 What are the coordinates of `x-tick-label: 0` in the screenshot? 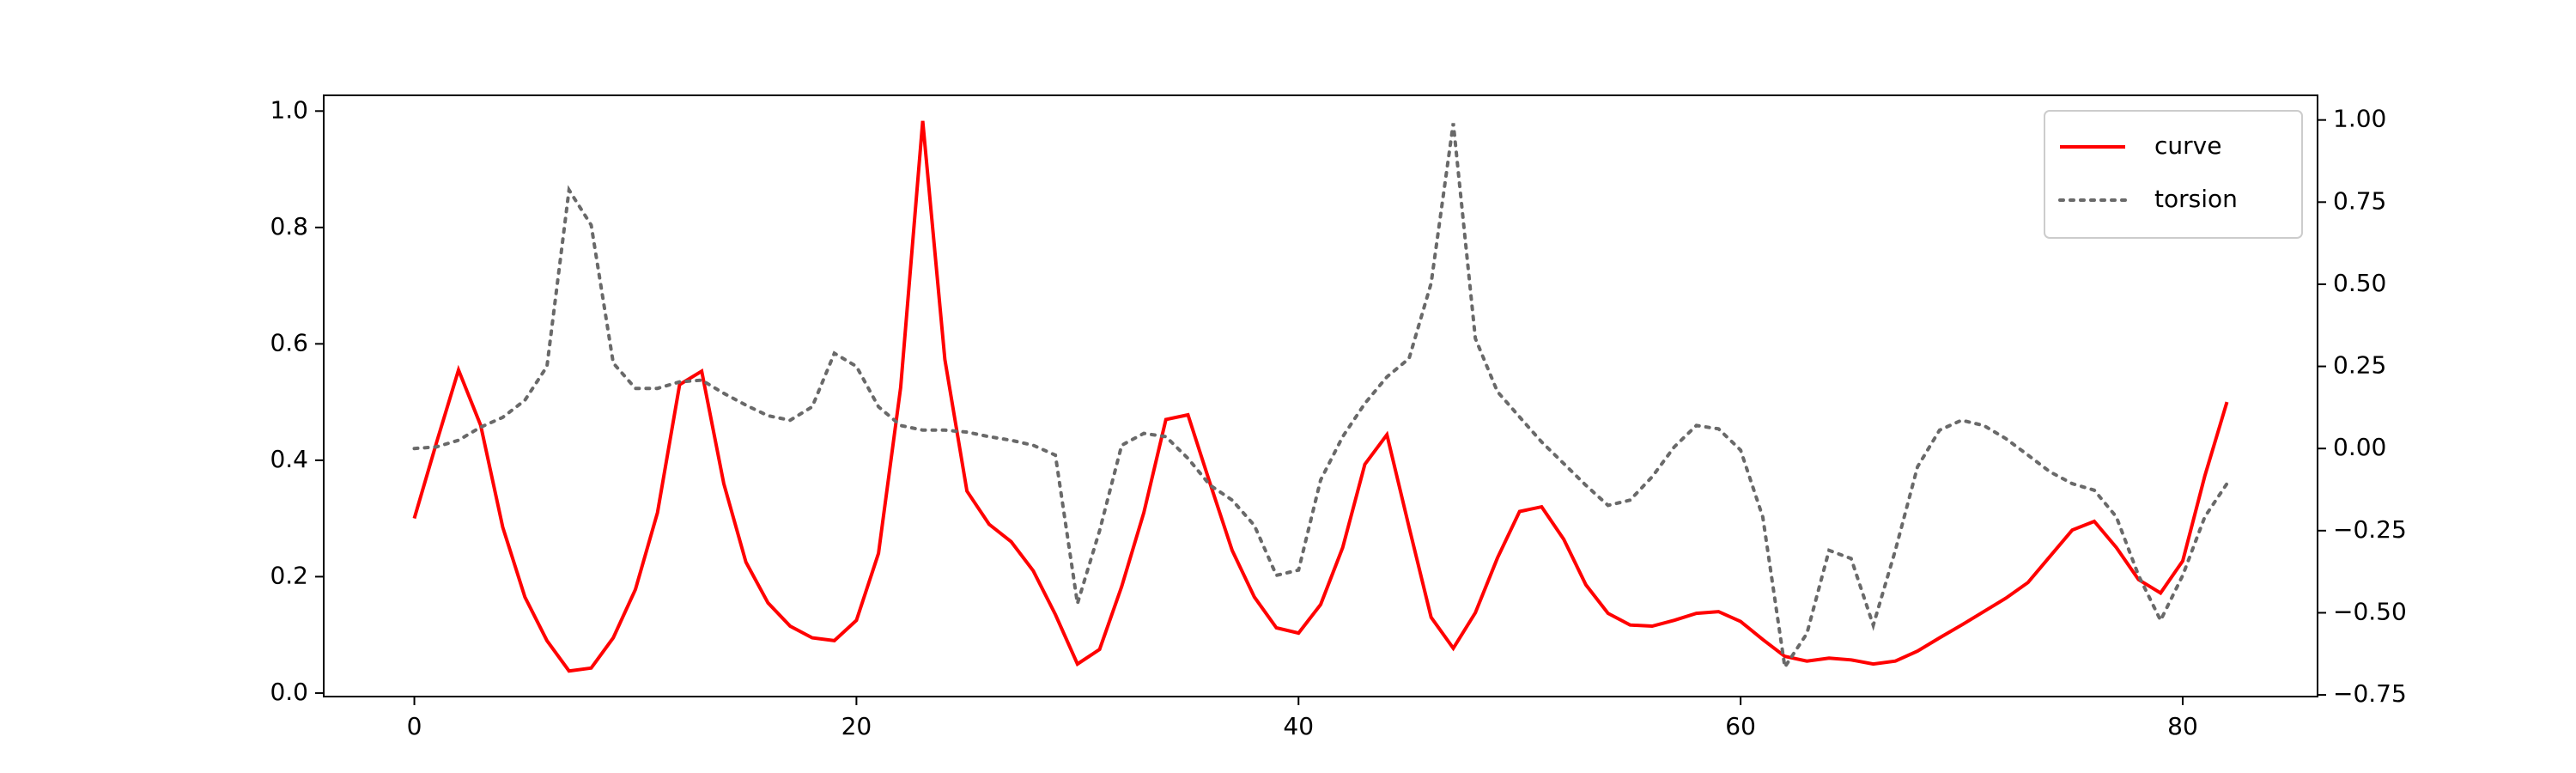 It's located at (414, 726).